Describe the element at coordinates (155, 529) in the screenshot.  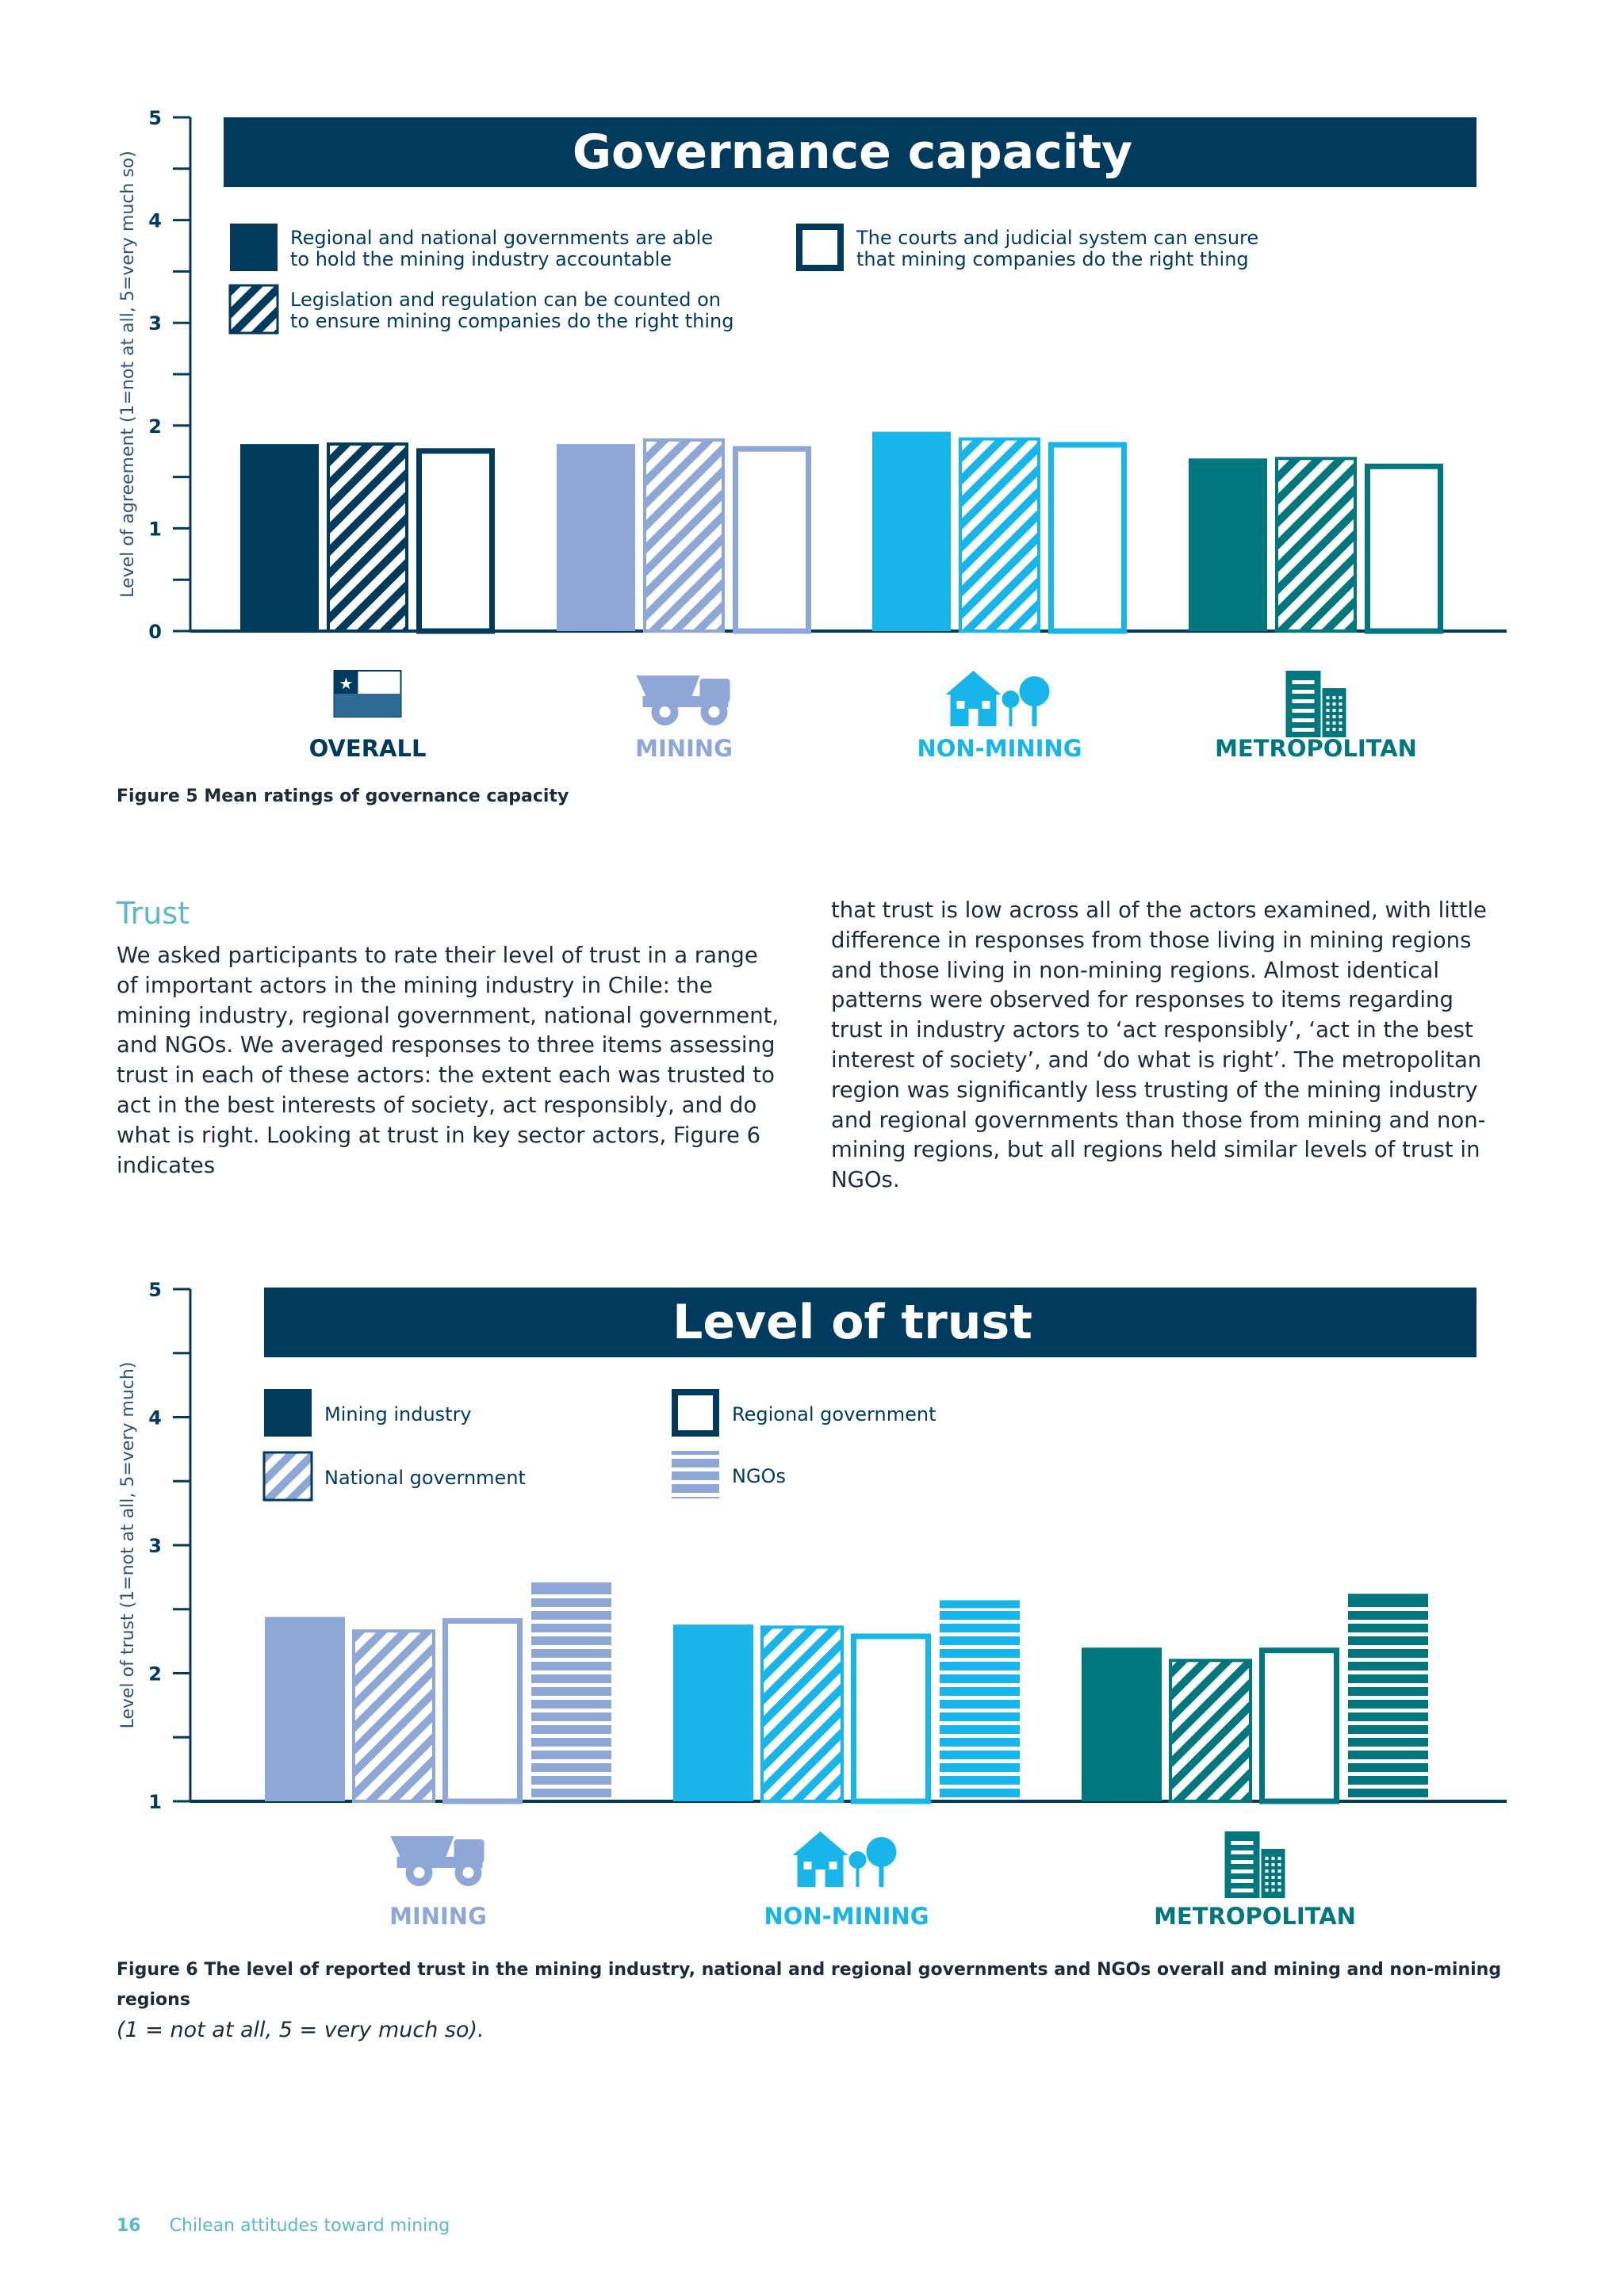
I see `y-tick-label: 1` at that location.